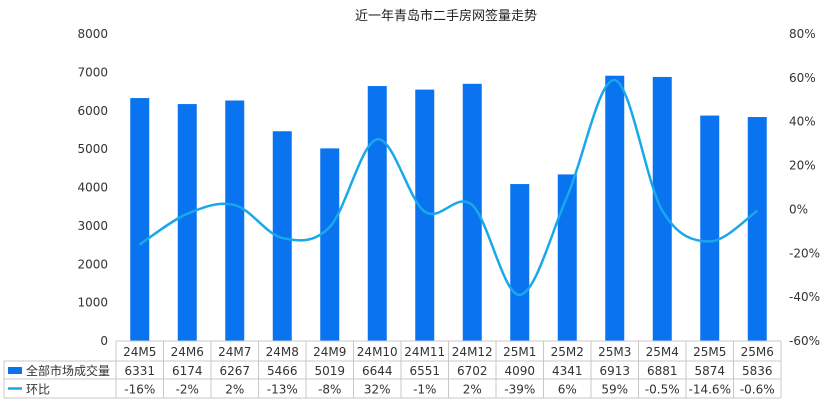 This screenshot has height=406, width=831. I want to click on y-left-tick-label: 1000, so click(92, 303).